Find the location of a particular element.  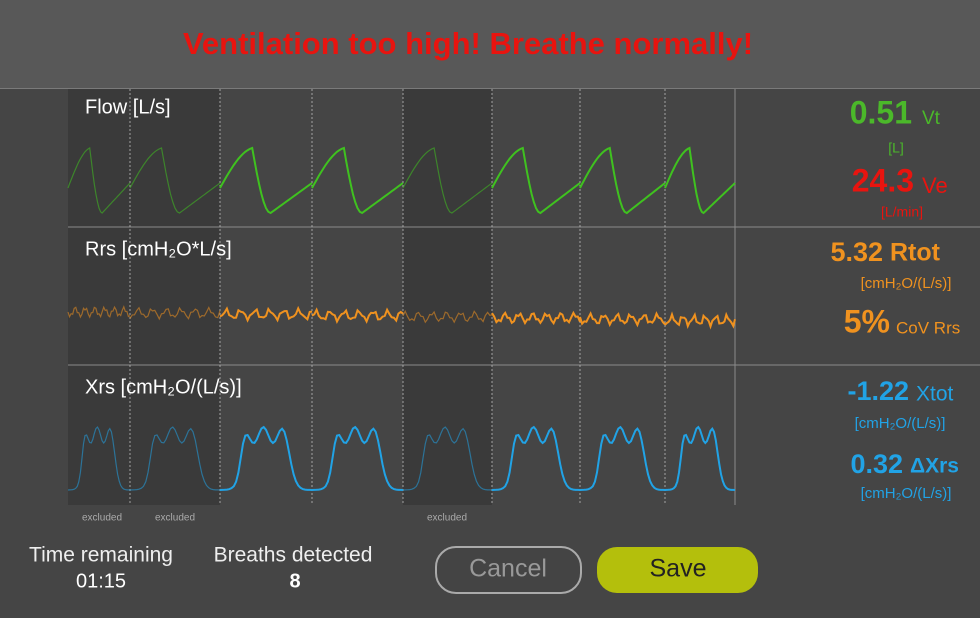

breaths-label: Breaths detected is located at coordinates (293, 555).